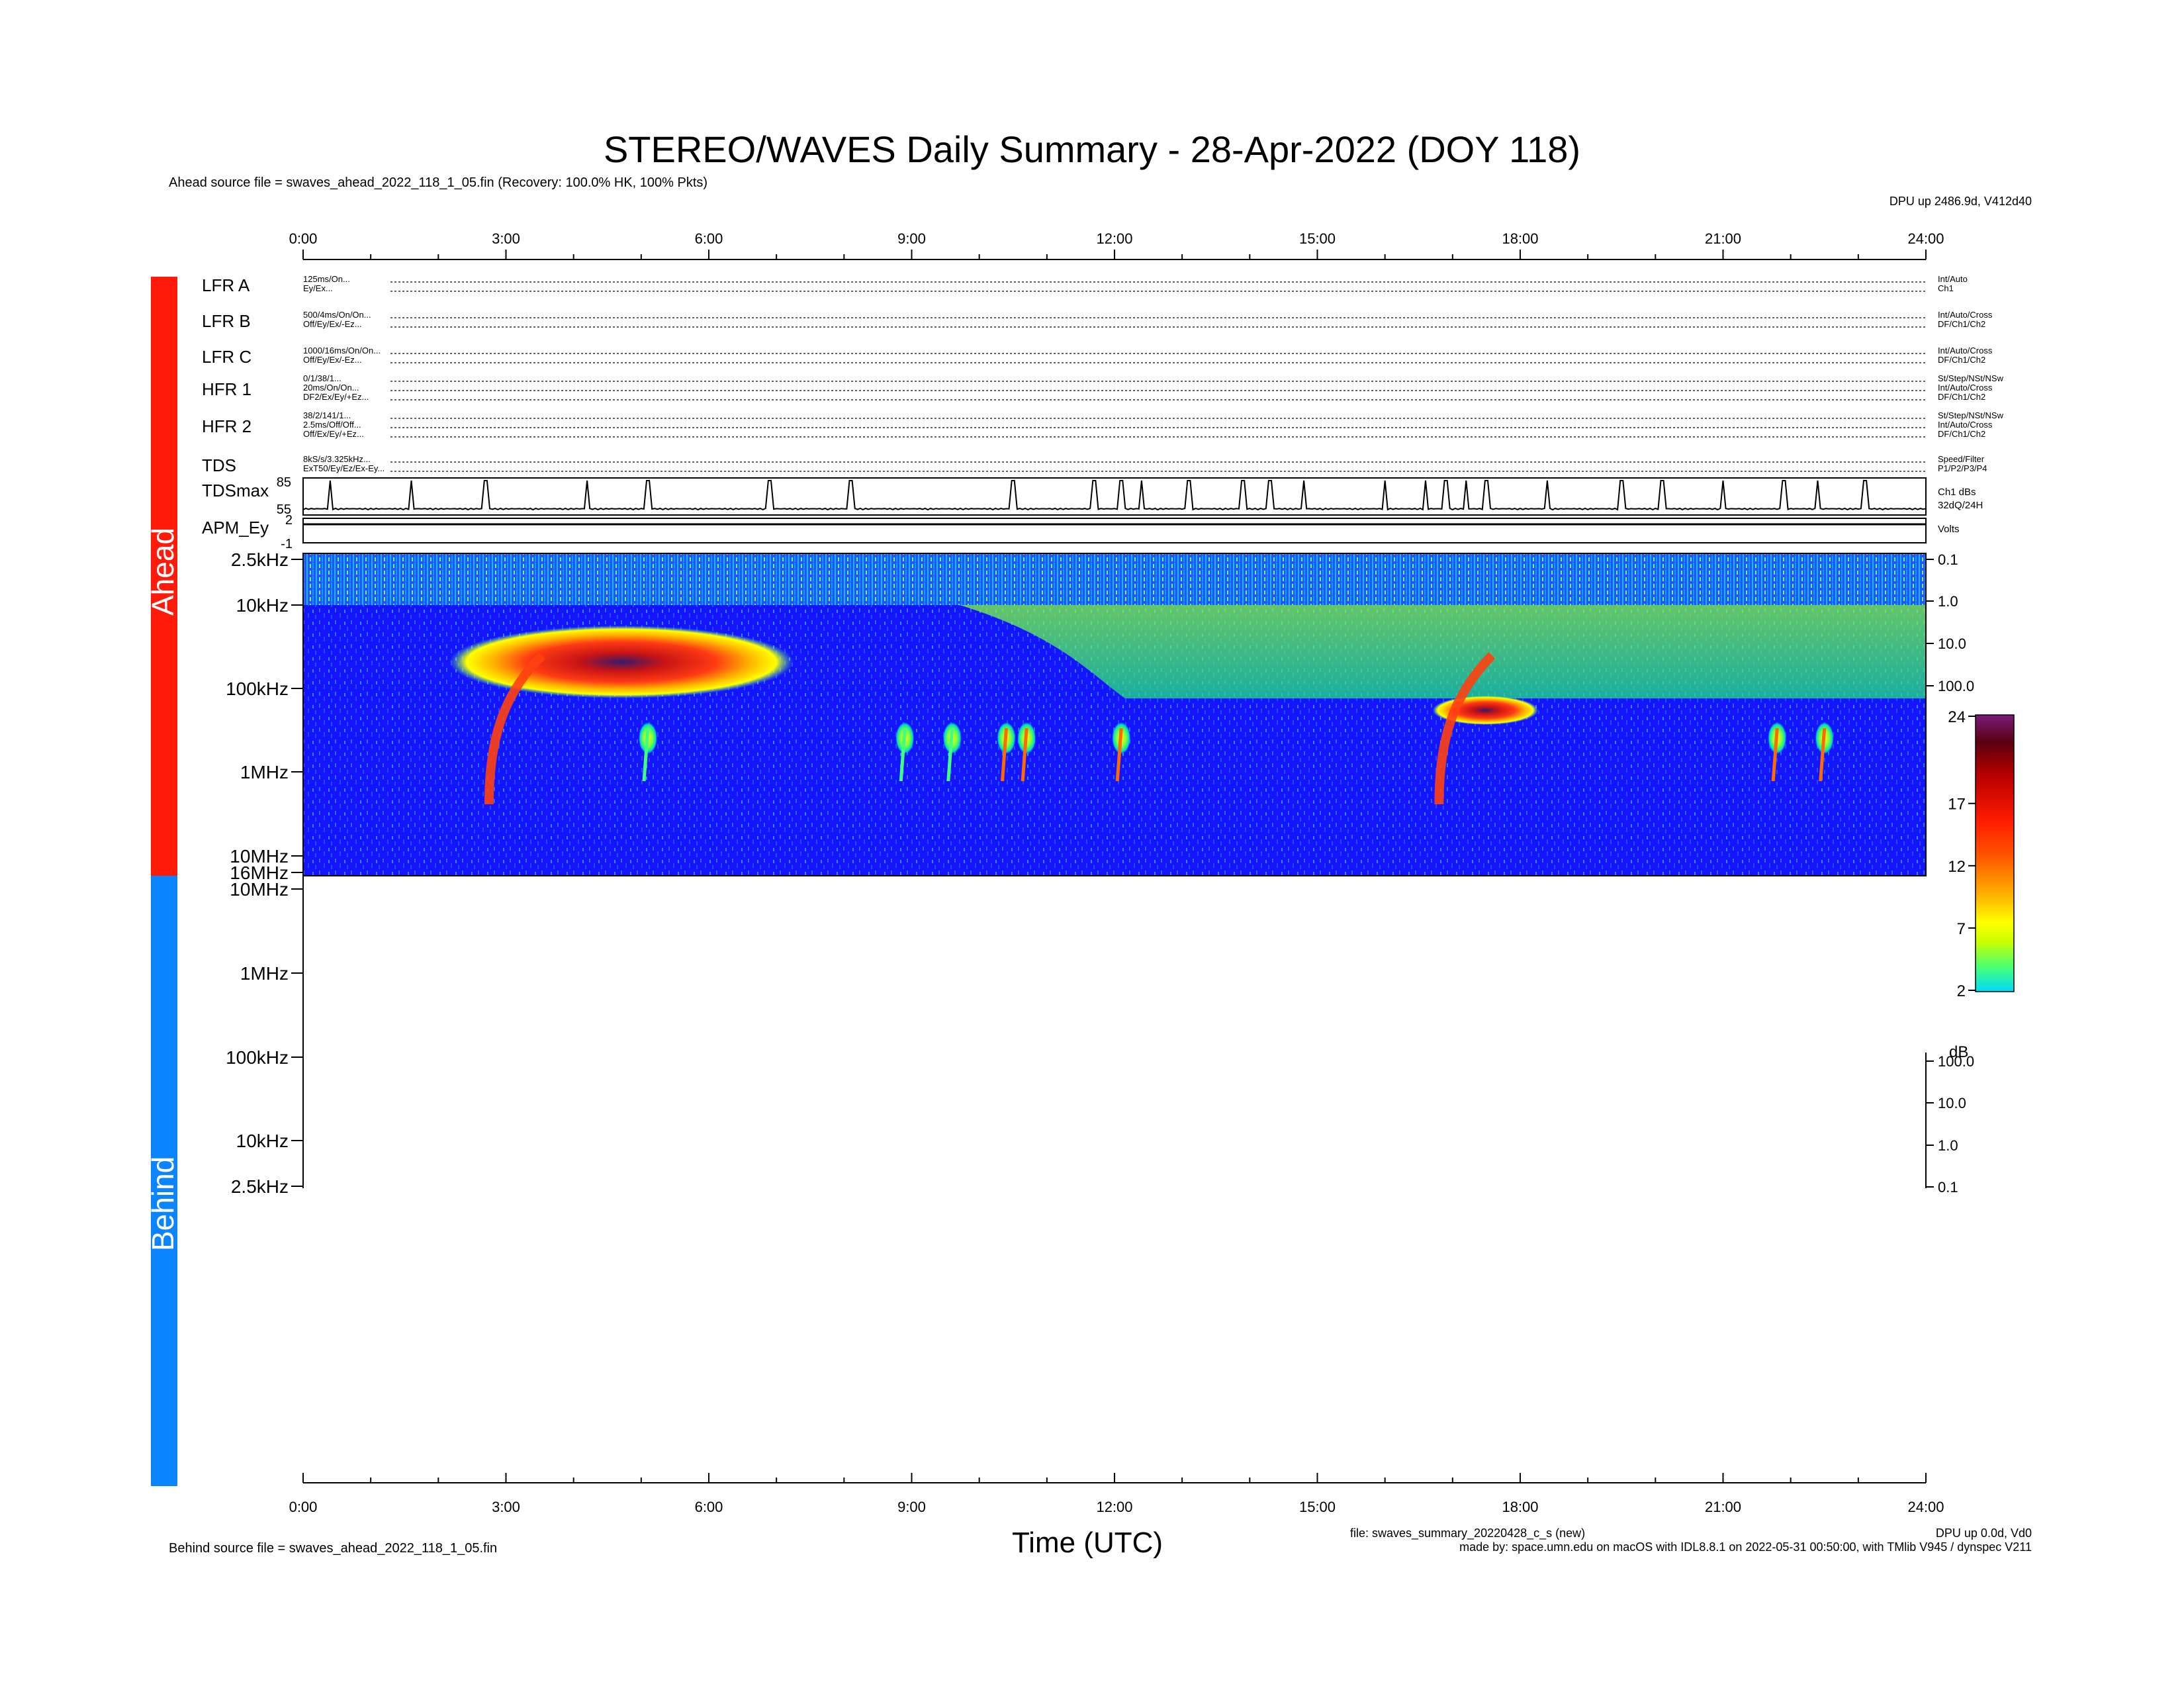 The width and height of the screenshot is (2184, 1688). What do you see at coordinates (1520, 238) in the screenshot?
I see `top-time-label: 18:00` at bounding box center [1520, 238].